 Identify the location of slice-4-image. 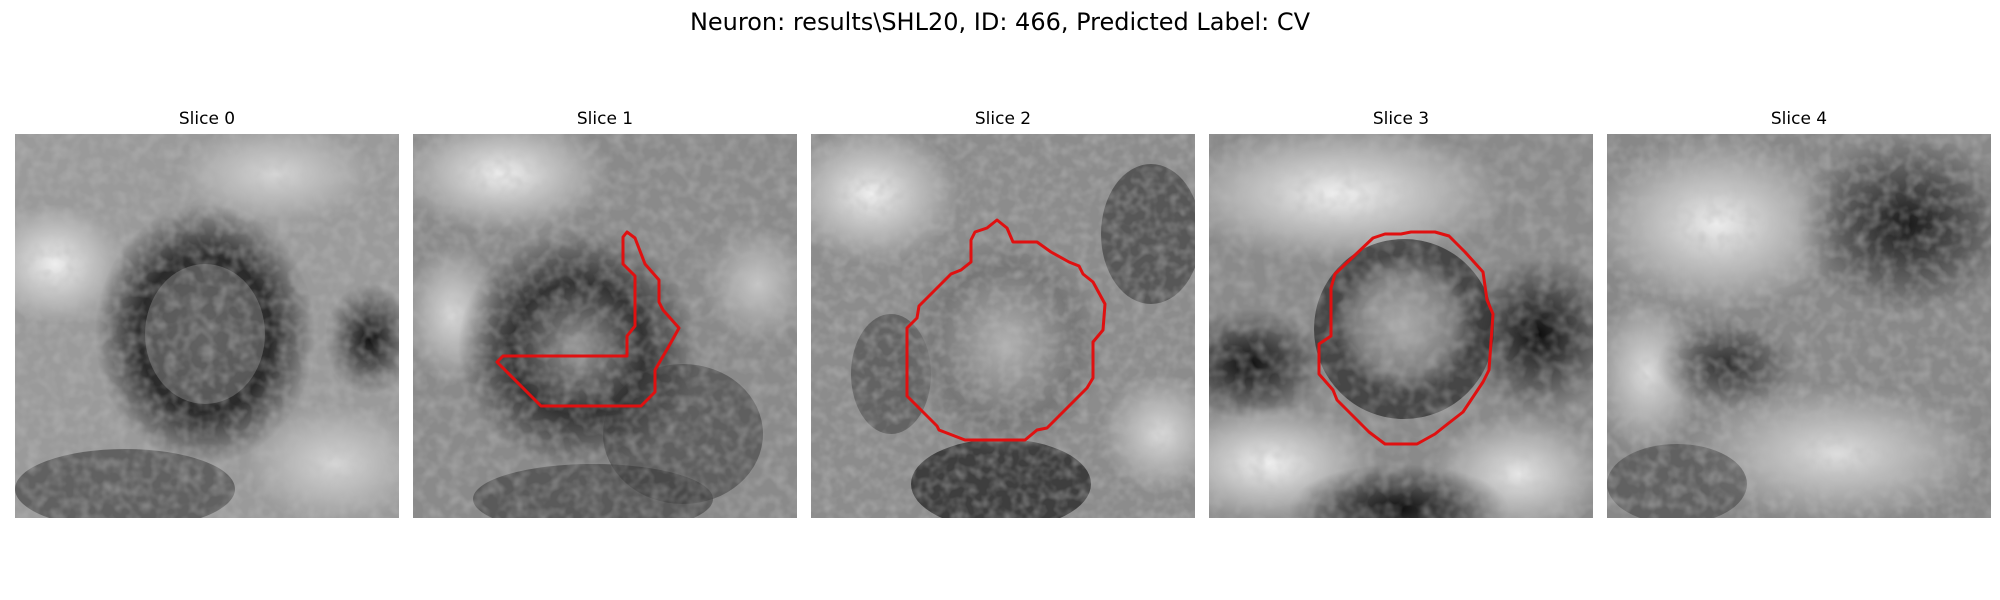
(1799, 326).